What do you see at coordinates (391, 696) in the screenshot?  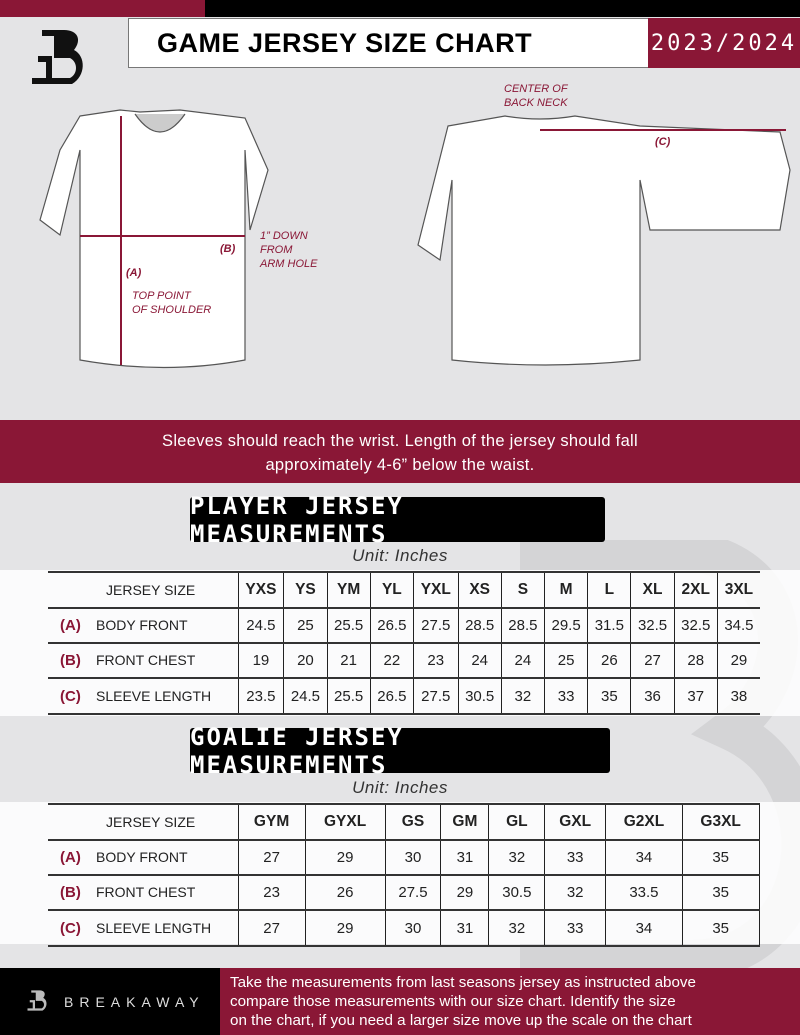 I see `table-cell: 26.5` at bounding box center [391, 696].